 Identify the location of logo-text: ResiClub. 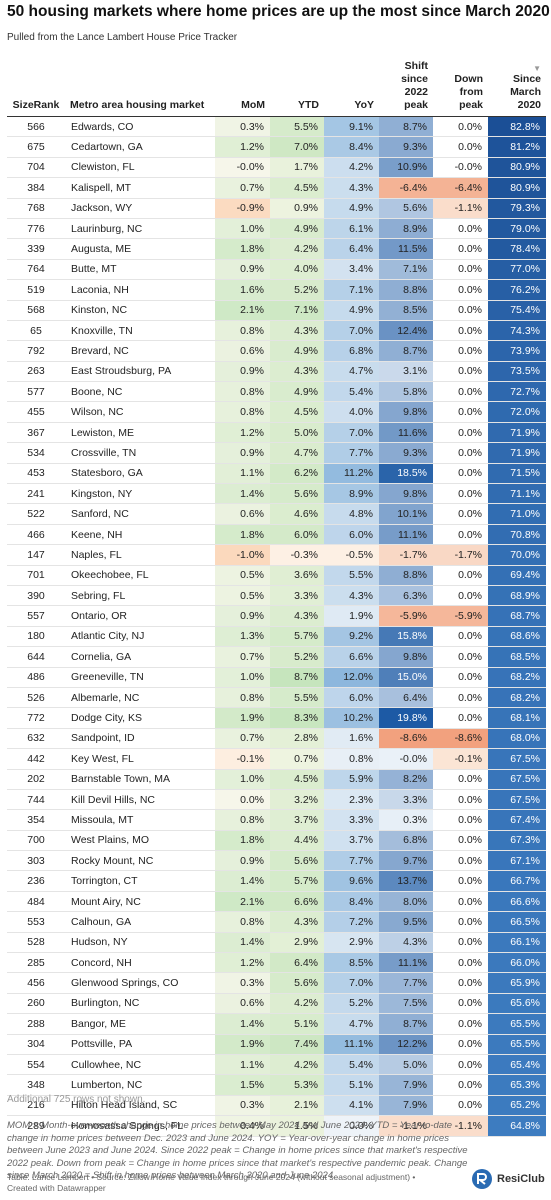
(521, 1179).